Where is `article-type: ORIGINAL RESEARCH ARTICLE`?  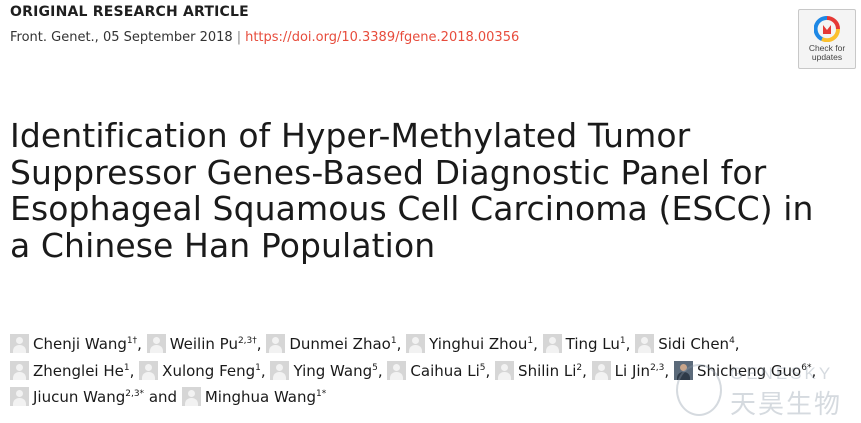 article-type: ORIGINAL RESEARCH ARTICLE is located at coordinates (129, 12).